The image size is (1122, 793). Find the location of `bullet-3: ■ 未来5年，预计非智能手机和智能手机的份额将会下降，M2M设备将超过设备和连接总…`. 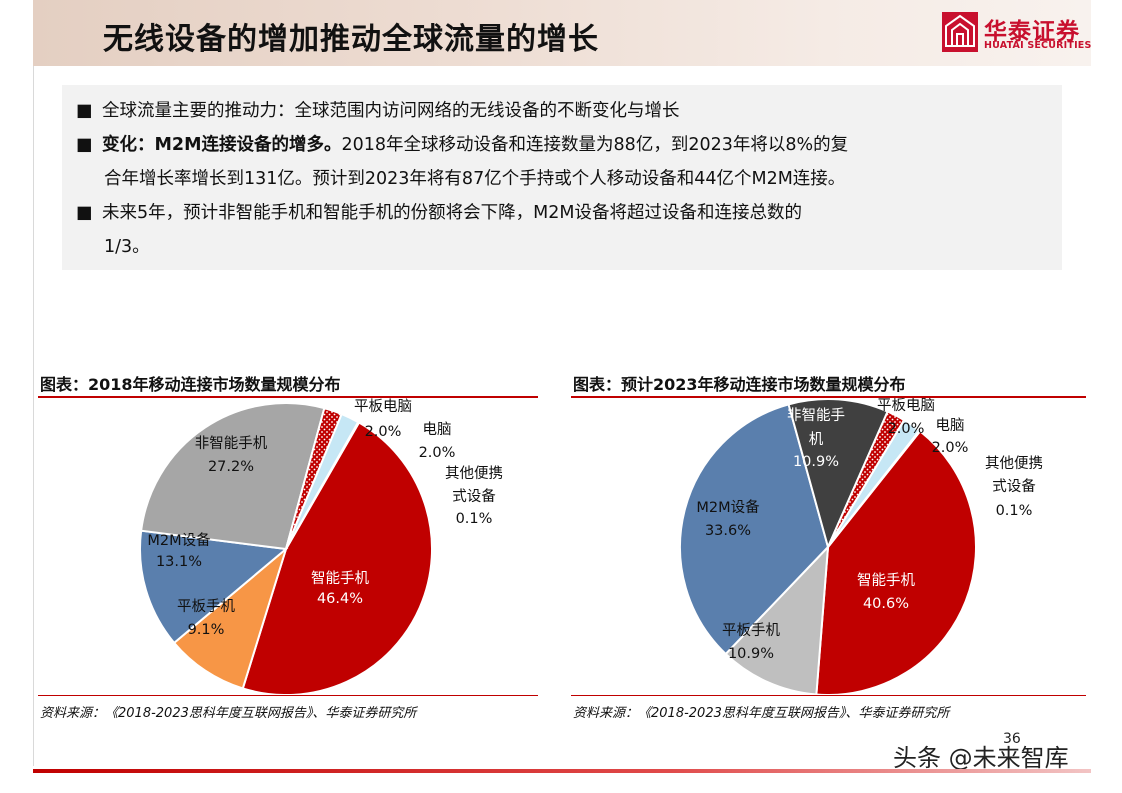

bullet-3: ■ 未来5年，预计非智能手机和智能手机的份额将会下降，M2M设备将超过设备和连接总… is located at coordinates (439, 213).